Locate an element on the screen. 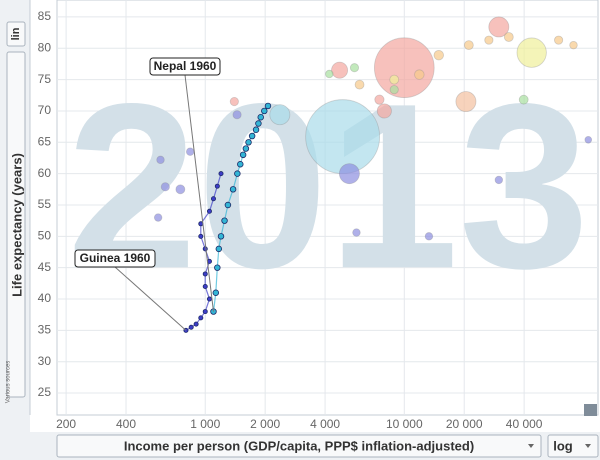 This screenshot has height=460, width=600. x-tick-label: 40 000 is located at coordinates (524, 424).